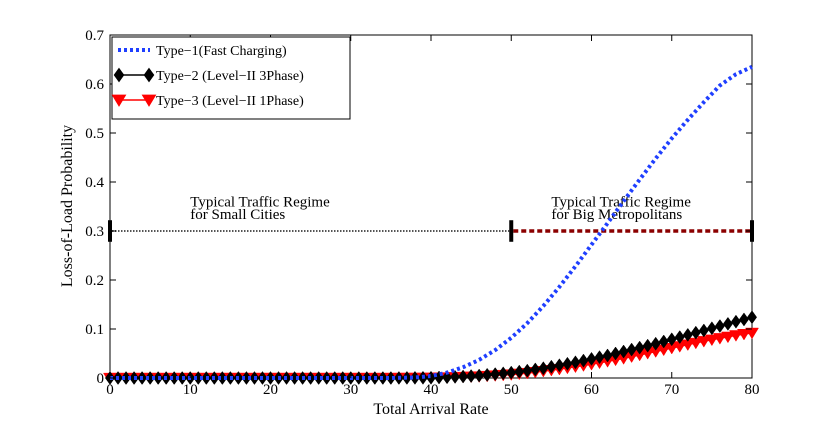 This screenshot has width=830, height=425. Describe the element at coordinates (270, 390) in the screenshot. I see `x-tick-label: 20` at that location.